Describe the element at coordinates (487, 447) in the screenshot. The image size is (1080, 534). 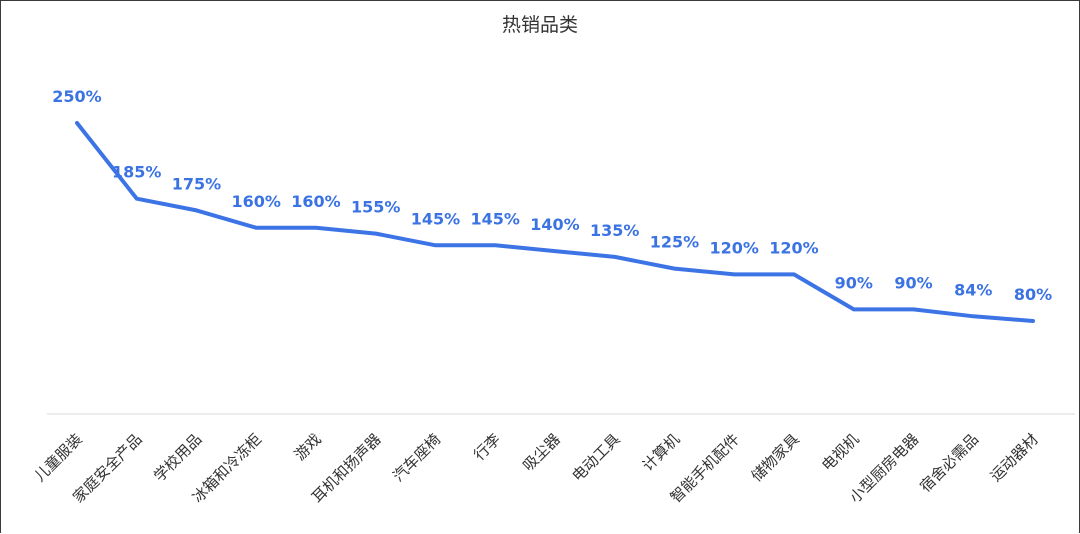
I see `x-tick-label: 行李` at that location.